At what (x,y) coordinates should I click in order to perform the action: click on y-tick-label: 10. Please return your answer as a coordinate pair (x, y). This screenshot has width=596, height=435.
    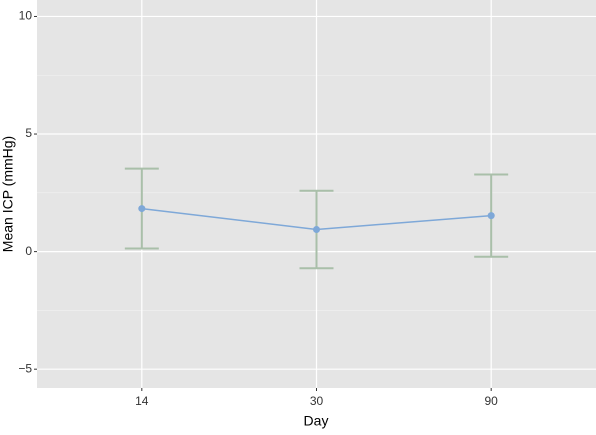
    Looking at the image, I should click on (26, 16).